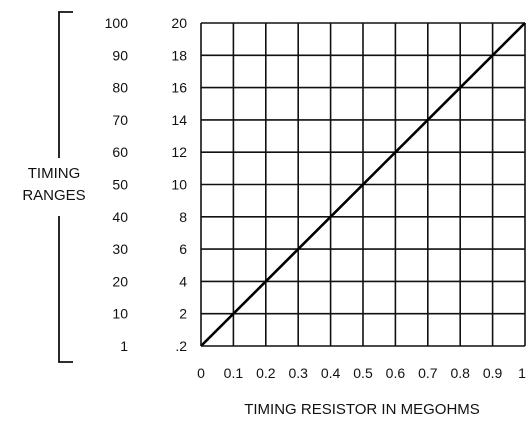 The width and height of the screenshot is (529, 425). I want to click on y-tick-label-inner: .2, so click(181, 346).